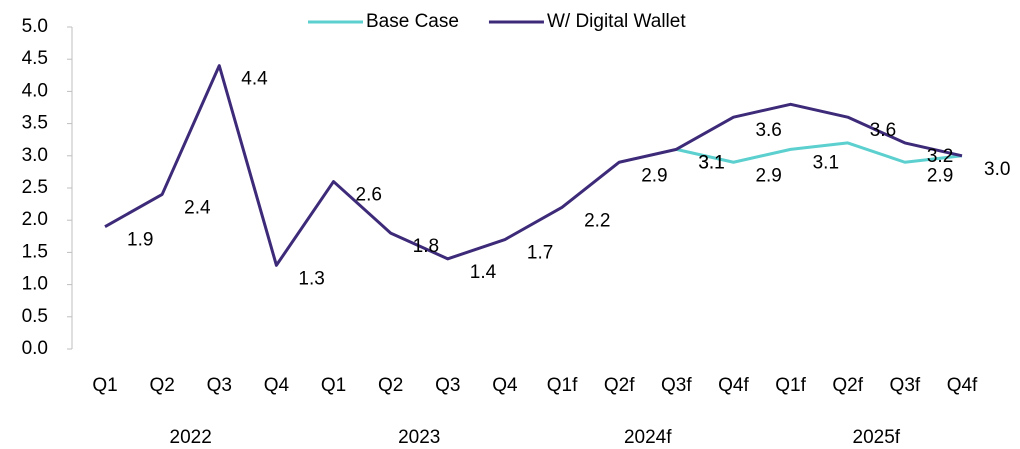  Describe the element at coordinates (540, 253) in the screenshot. I see `data-label: 1.7` at that location.